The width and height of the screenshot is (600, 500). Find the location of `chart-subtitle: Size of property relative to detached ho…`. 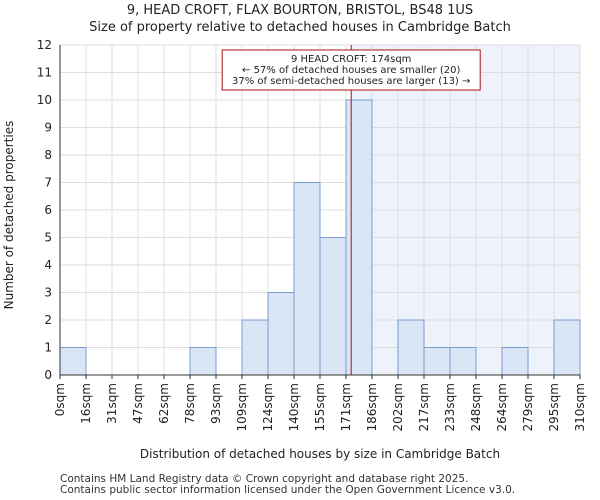

chart-subtitle: Size of property relative to detached ho… is located at coordinates (300, 27).